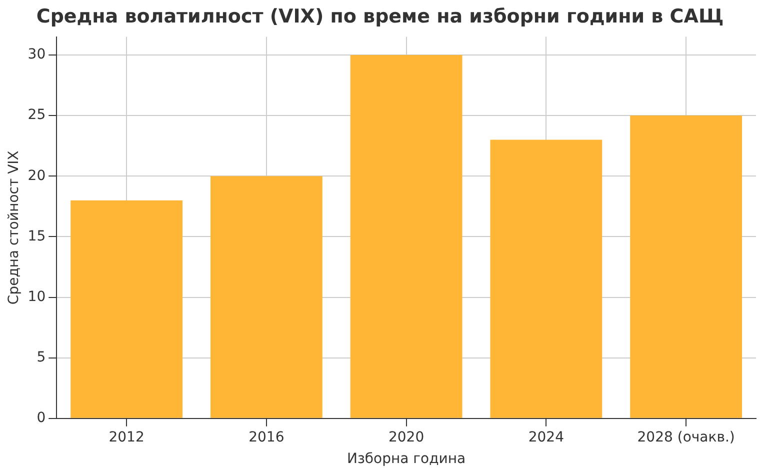 The image size is (768, 474). What do you see at coordinates (41, 418) in the screenshot?
I see `y-tick-label: 0` at bounding box center [41, 418].